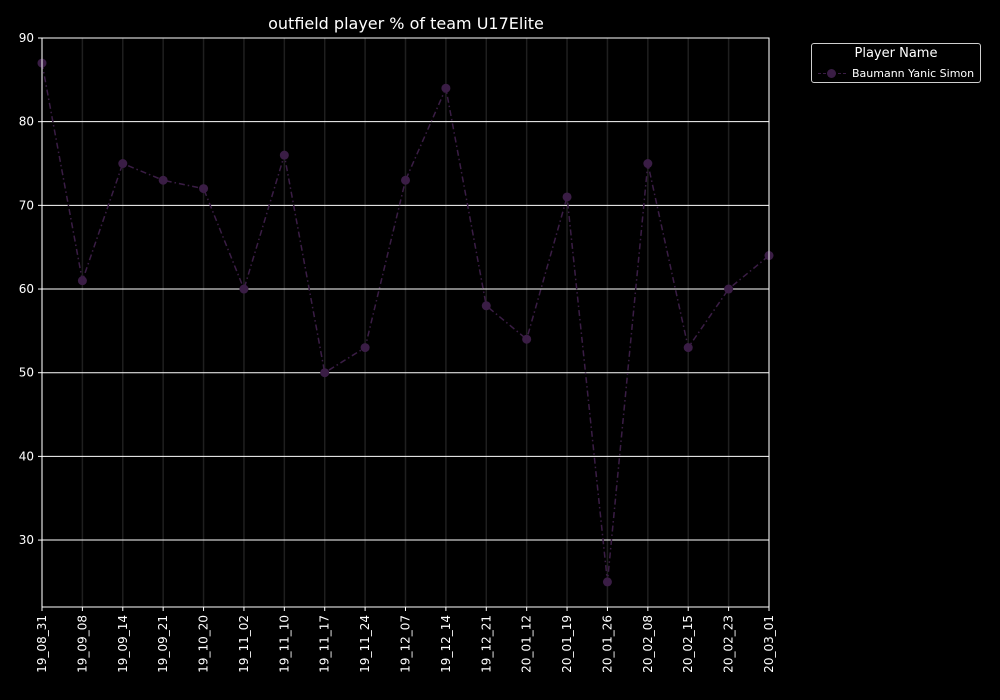 Image resolution: width=1000 pixels, height=700 pixels. I want to click on x-tick-label: 19_11_17, so click(325, 644).